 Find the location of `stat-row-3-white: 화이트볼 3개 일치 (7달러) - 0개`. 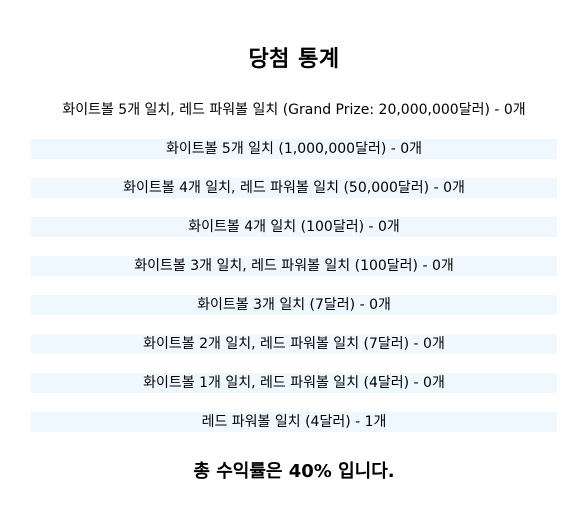

stat-row-3-white: 화이트볼 3개 일치 (7달러) - 0개 is located at coordinates (294, 305).